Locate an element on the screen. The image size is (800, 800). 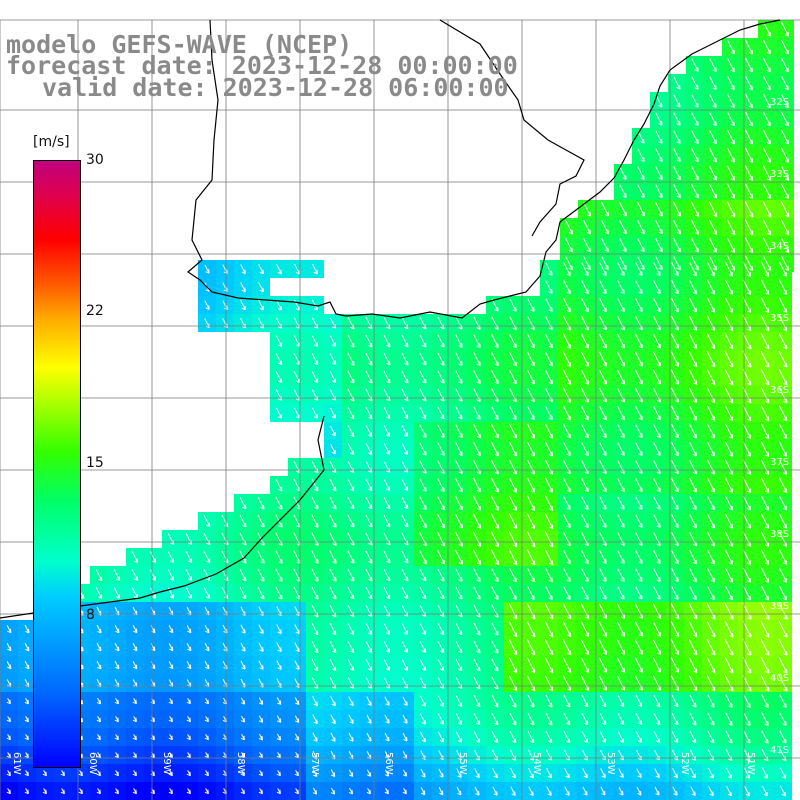
lon-label: 61W is located at coordinates (16, 763).